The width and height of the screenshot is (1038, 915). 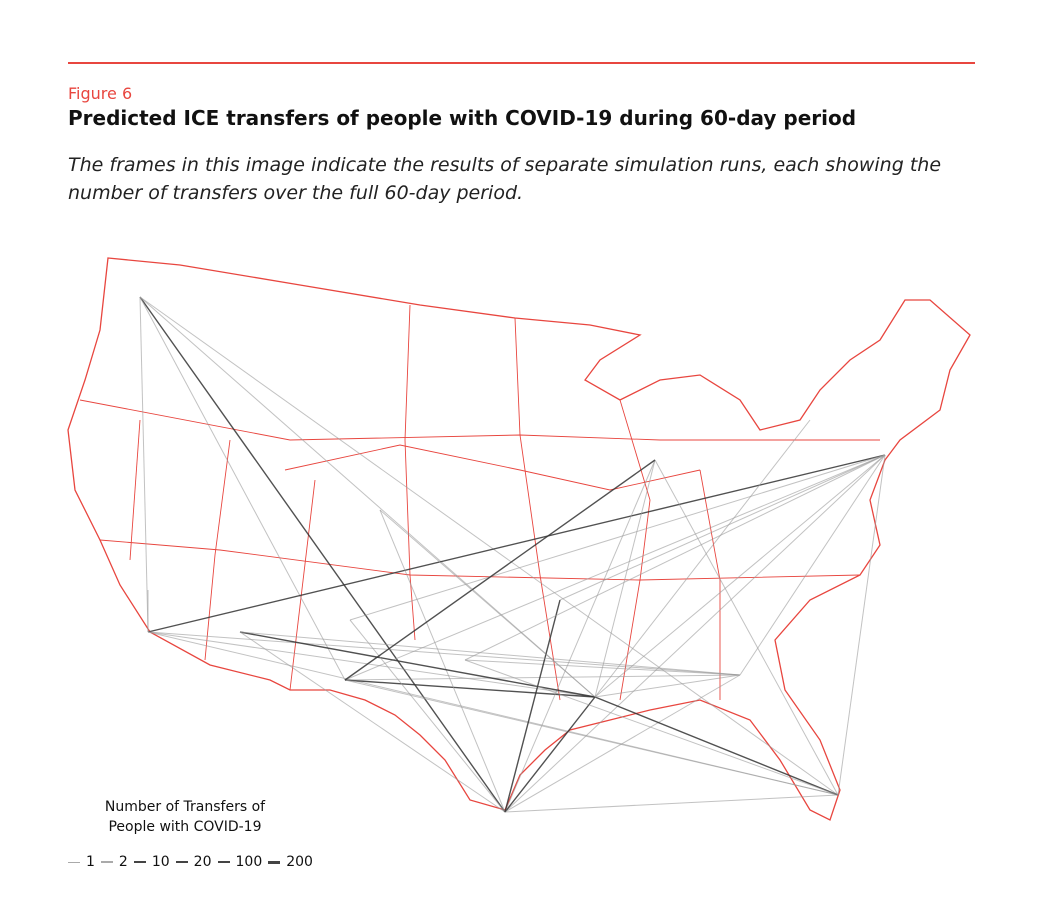 I want to click on legend-label: 10, so click(x=160, y=862).